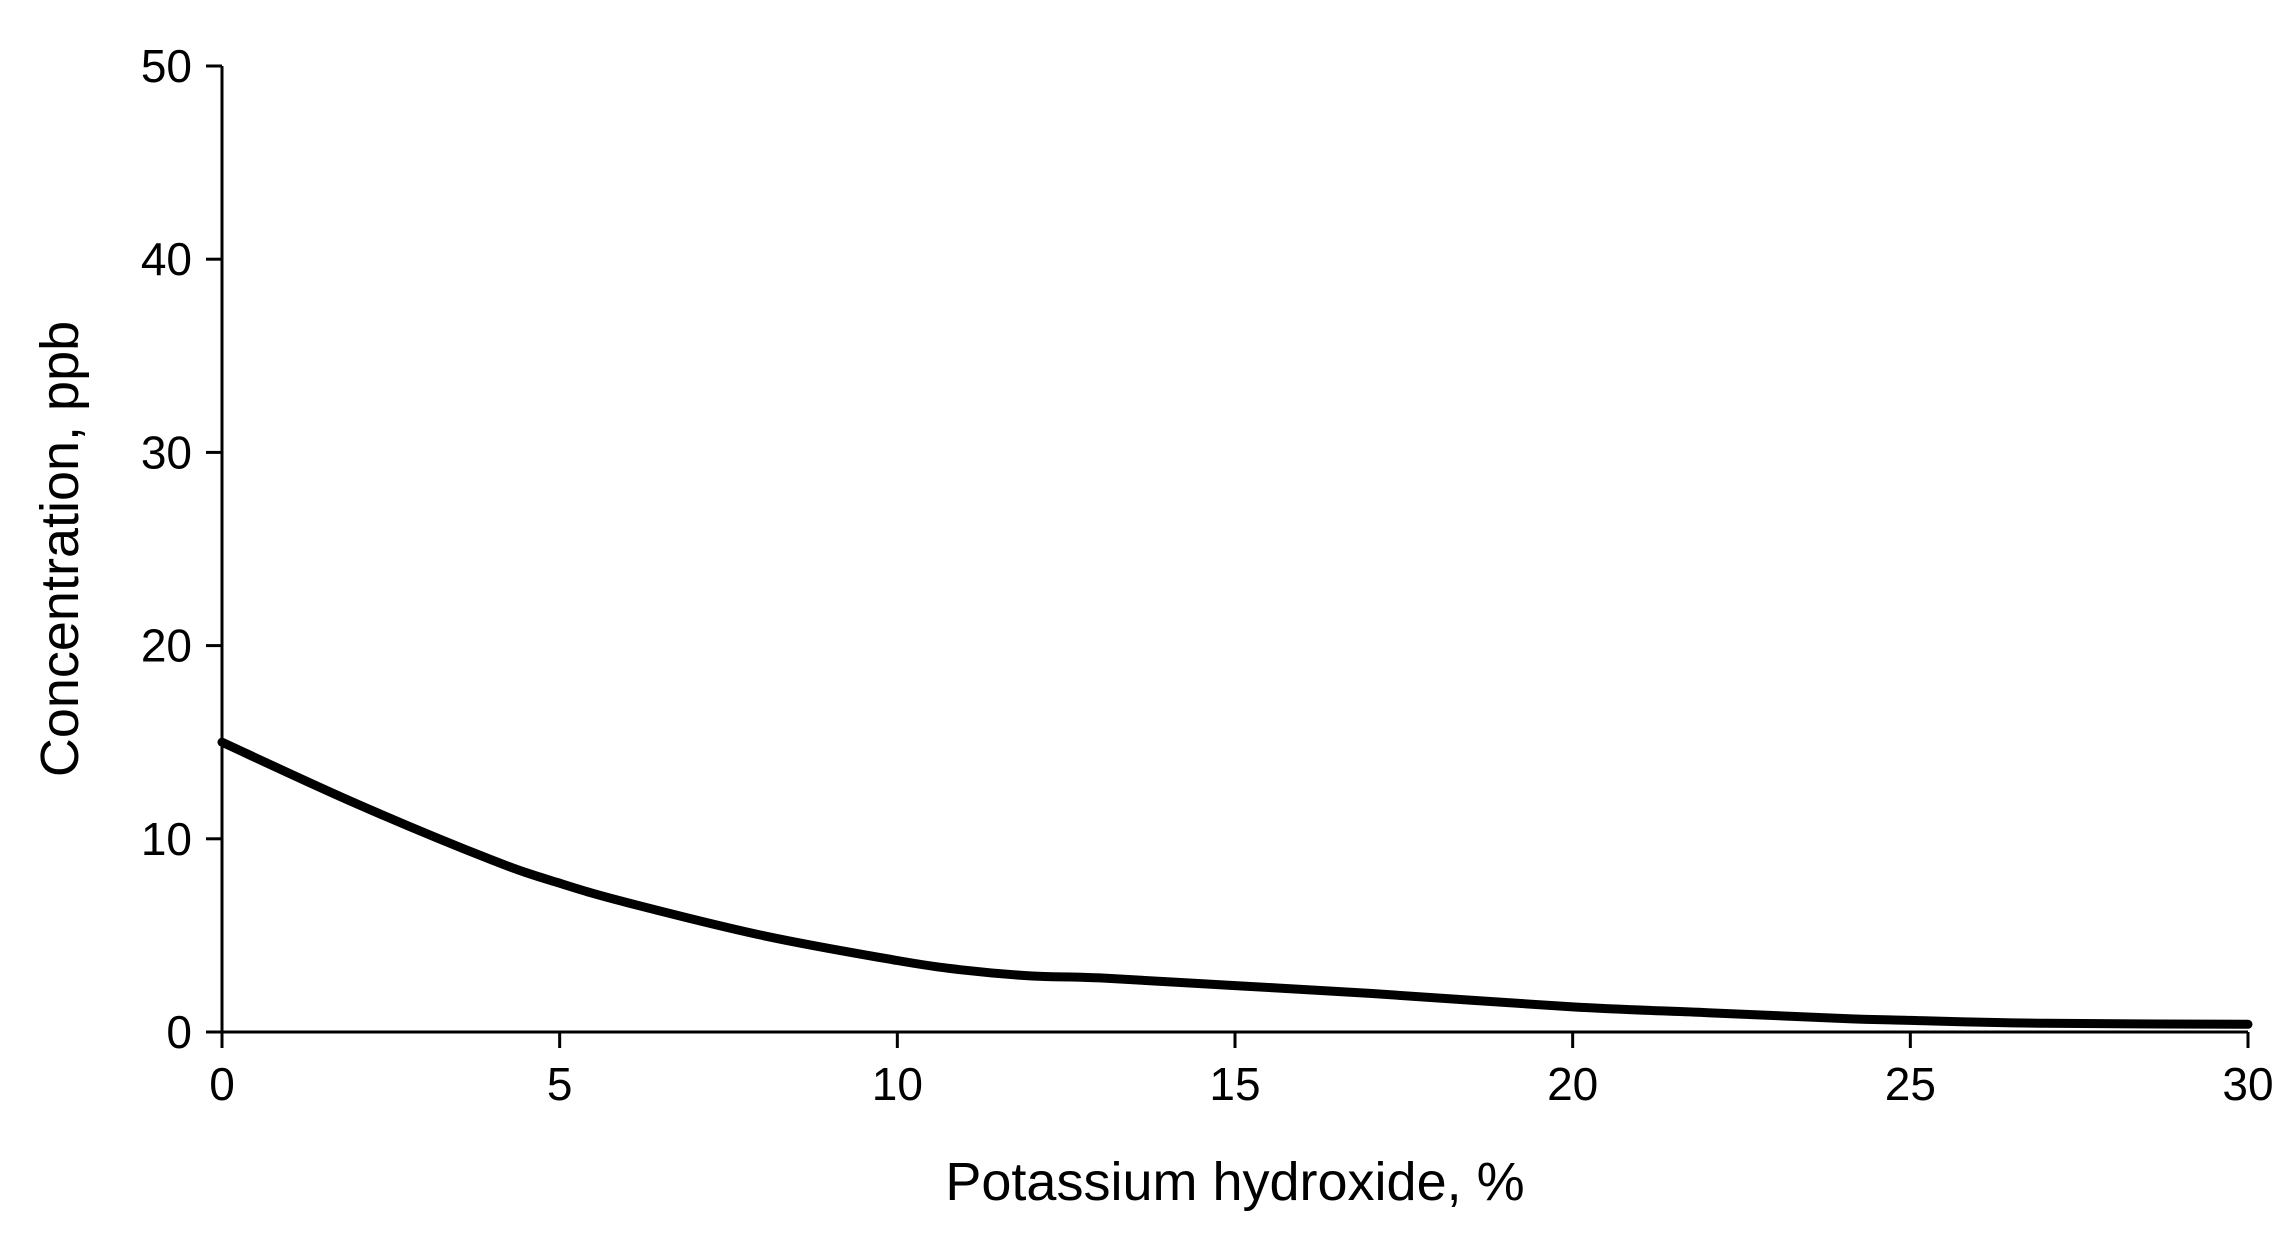  I want to click on x-tick-label: 15, so click(1234, 1084).